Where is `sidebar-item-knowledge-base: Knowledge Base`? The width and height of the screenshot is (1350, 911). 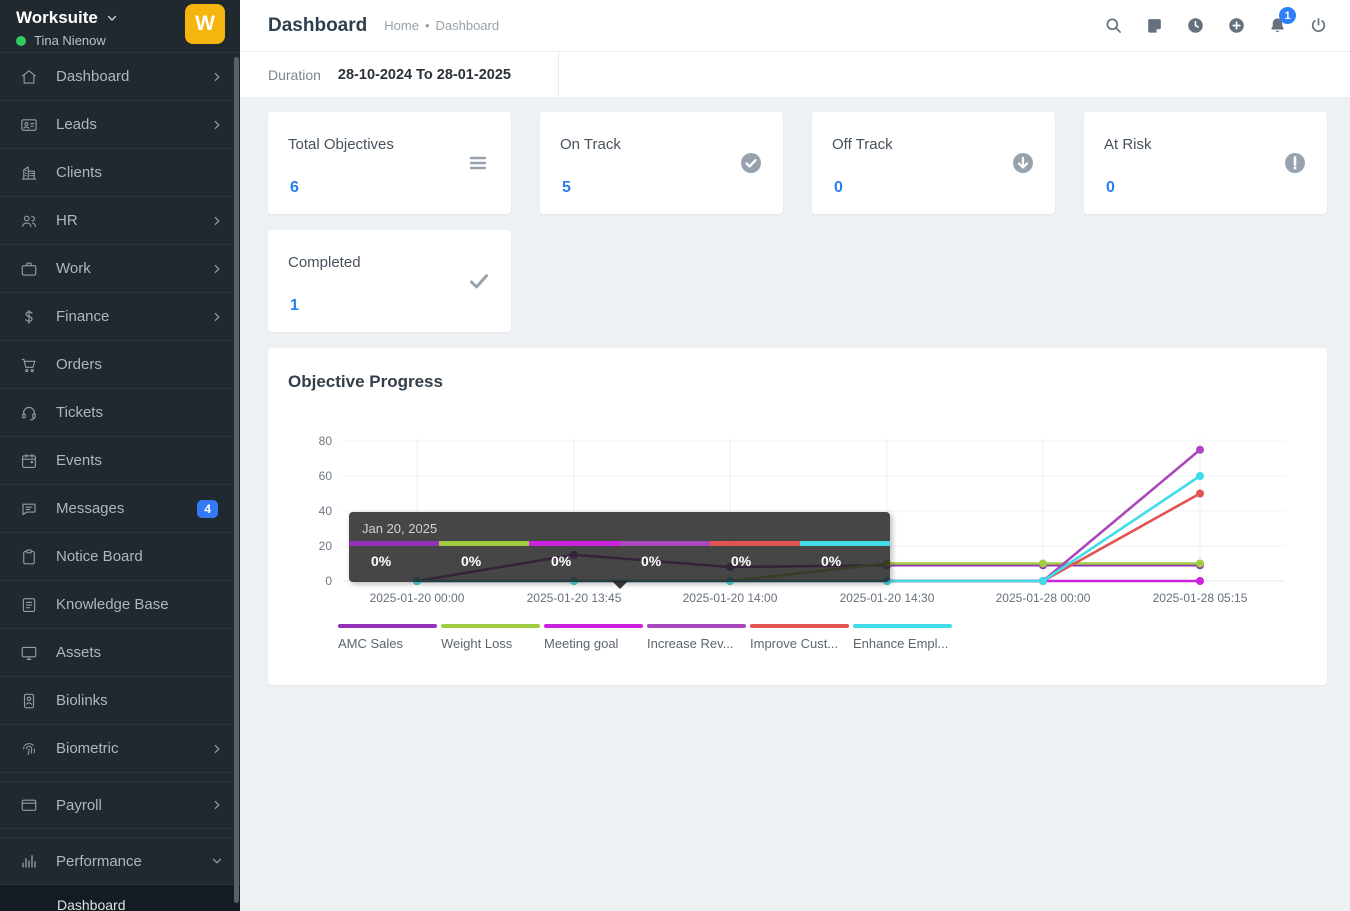 sidebar-item-knowledge-base: Knowledge Base is located at coordinates (120, 605).